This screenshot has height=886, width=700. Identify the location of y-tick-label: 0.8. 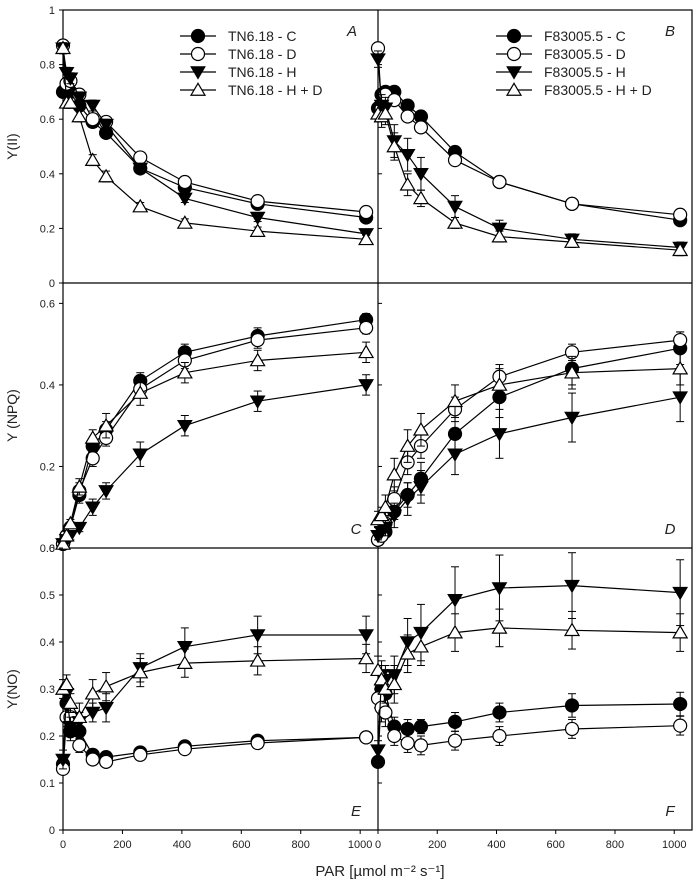
(47, 66).